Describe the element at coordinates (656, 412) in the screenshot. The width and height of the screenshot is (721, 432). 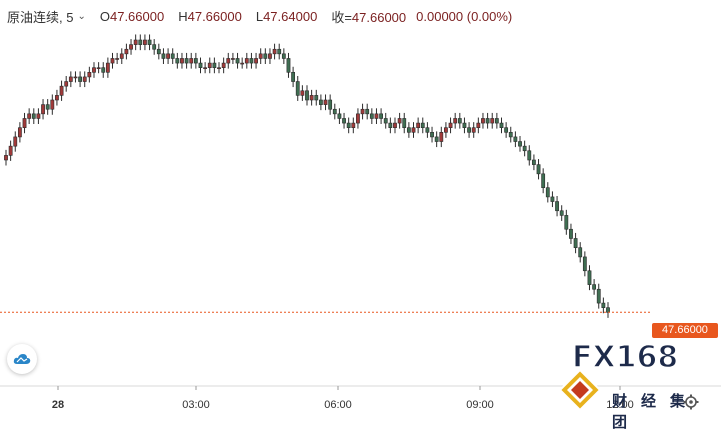
I see `logo-sub-text: 财经集团` at that location.